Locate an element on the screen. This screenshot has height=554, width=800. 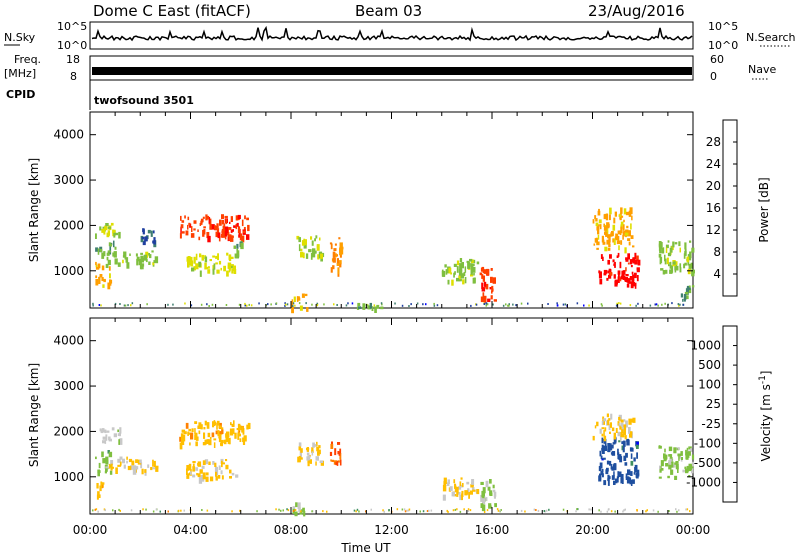
nsearch-bottom-tick: 10^0 is located at coordinates (723, 45).